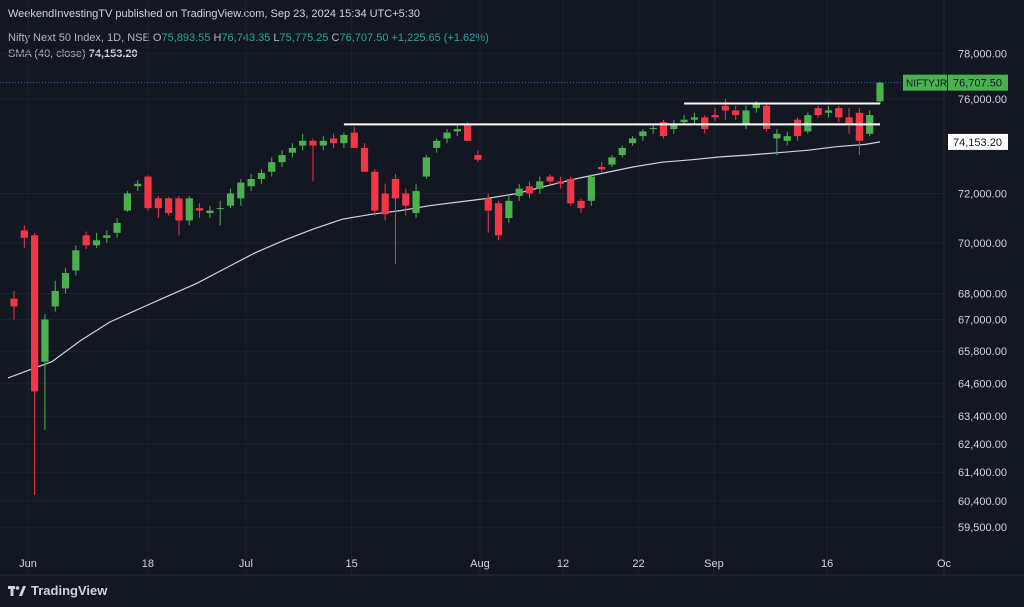 Image resolution: width=1024 pixels, height=607 pixels. Describe the element at coordinates (79, 38) in the screenshot. I see `instrument-name: Nifty Next 50 Index, 1D, NSE` at that location.